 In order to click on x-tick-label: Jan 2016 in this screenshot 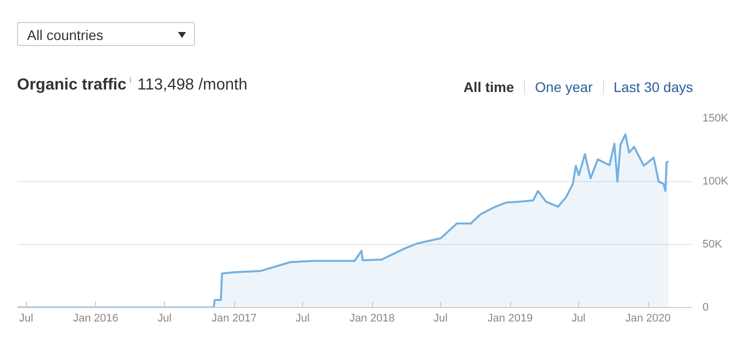, I will do `click(95, 318)`.